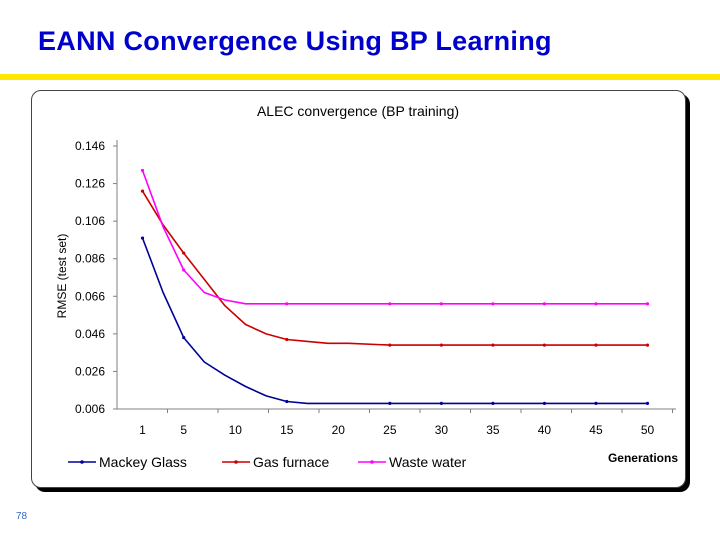 This screenshot has height=540, width=720. I want to click on page-number: 78, so click(22, 516).